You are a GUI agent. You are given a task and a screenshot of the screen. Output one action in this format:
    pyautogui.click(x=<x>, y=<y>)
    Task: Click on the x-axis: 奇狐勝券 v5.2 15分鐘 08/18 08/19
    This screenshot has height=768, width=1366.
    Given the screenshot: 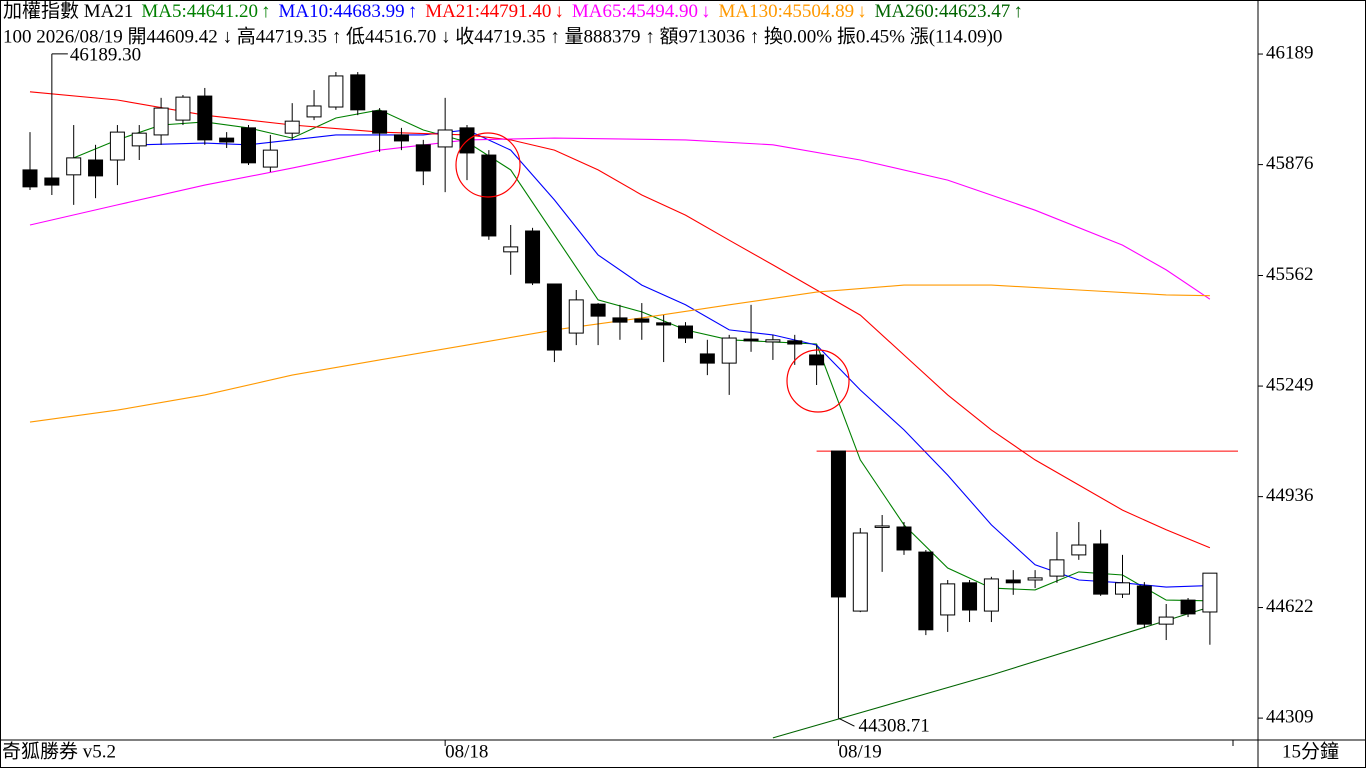 What is the action you would take?
    pyautogui.click(x=683, y=750)
    